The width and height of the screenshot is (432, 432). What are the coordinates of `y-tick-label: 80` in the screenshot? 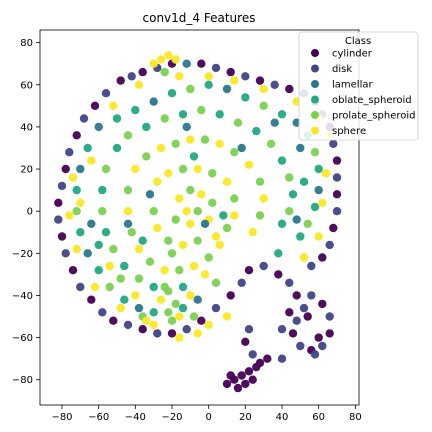 It's located at (26, 43).